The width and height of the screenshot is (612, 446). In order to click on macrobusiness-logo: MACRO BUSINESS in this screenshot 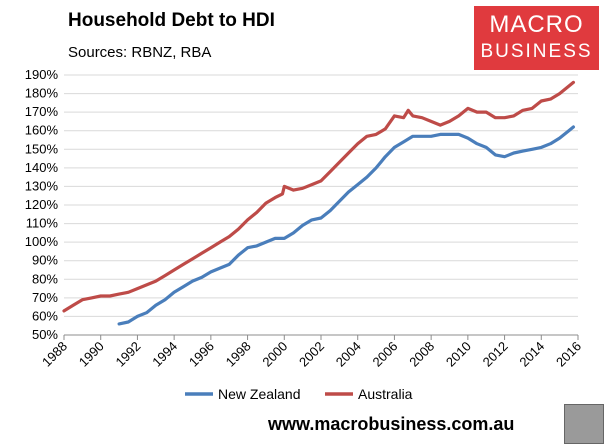, I will do `click(536, 38)`.